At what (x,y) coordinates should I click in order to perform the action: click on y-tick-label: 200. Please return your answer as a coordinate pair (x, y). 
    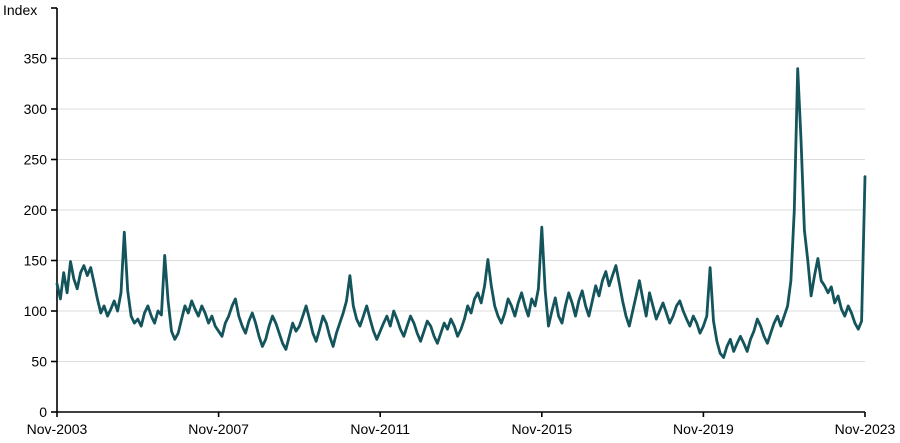
    Looking at the image, I should click on (36, 210).